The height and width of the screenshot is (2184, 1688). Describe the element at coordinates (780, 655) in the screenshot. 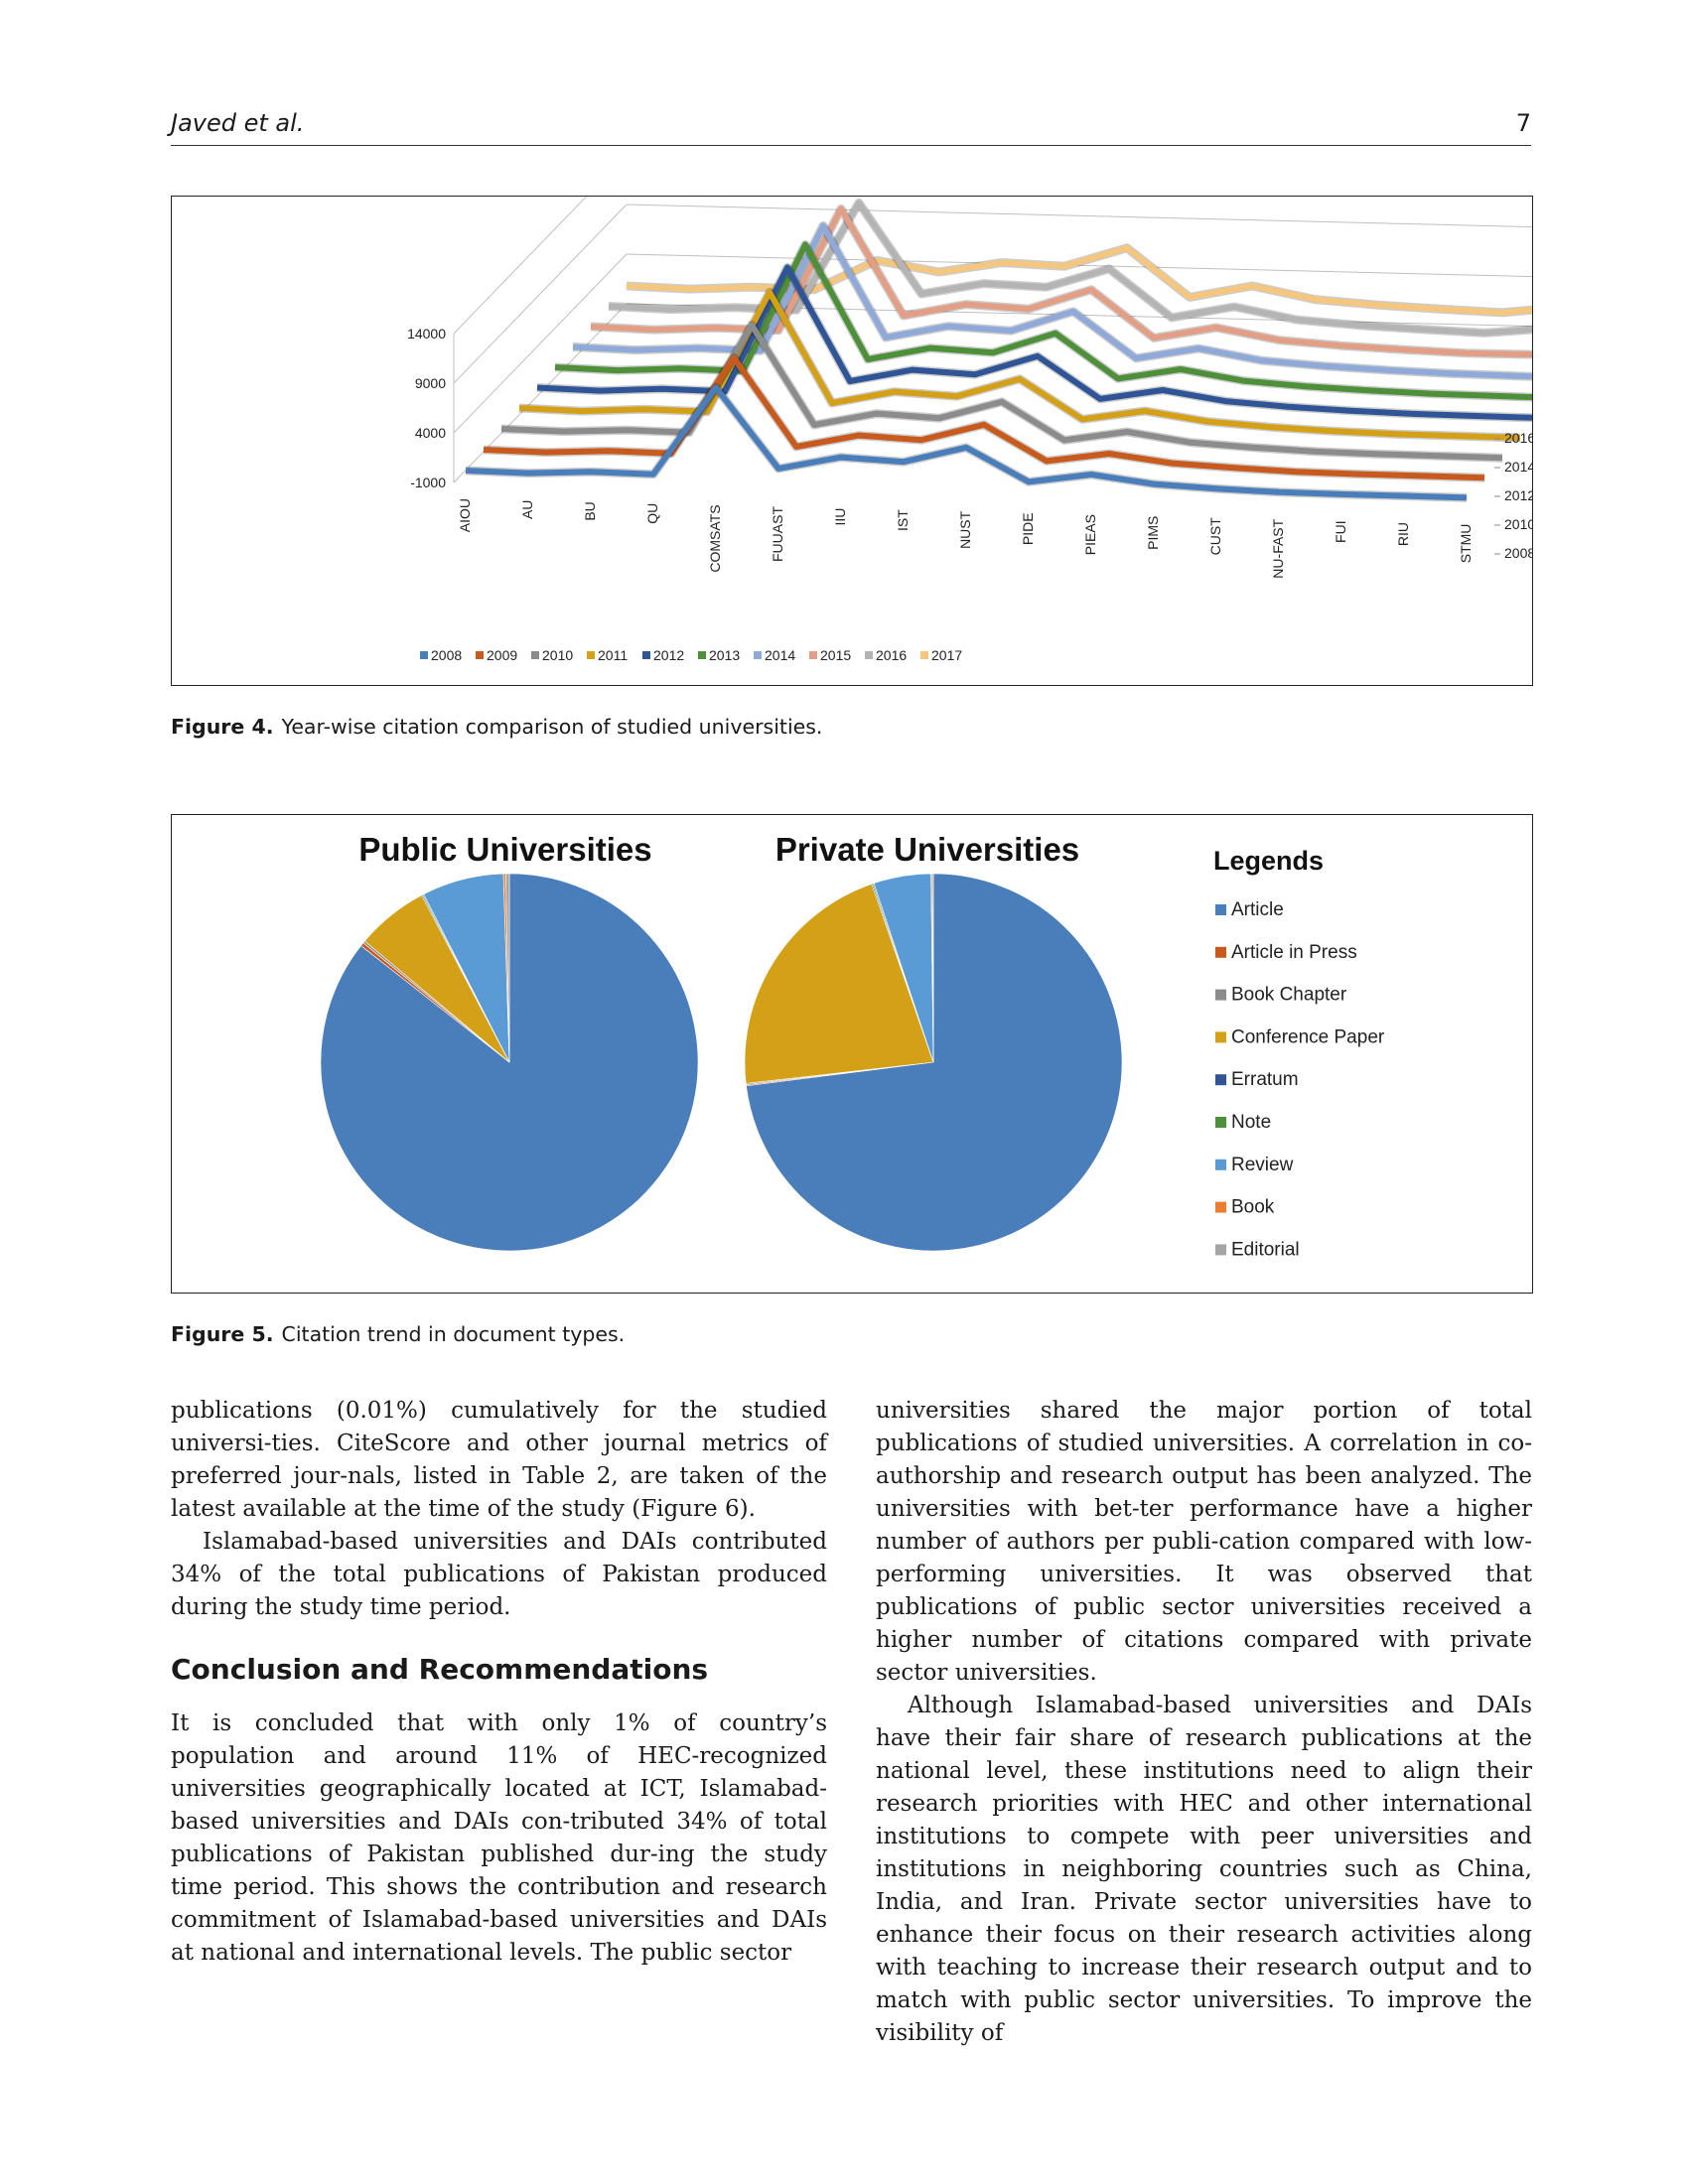

I see `legend-label: 2014` at that location.